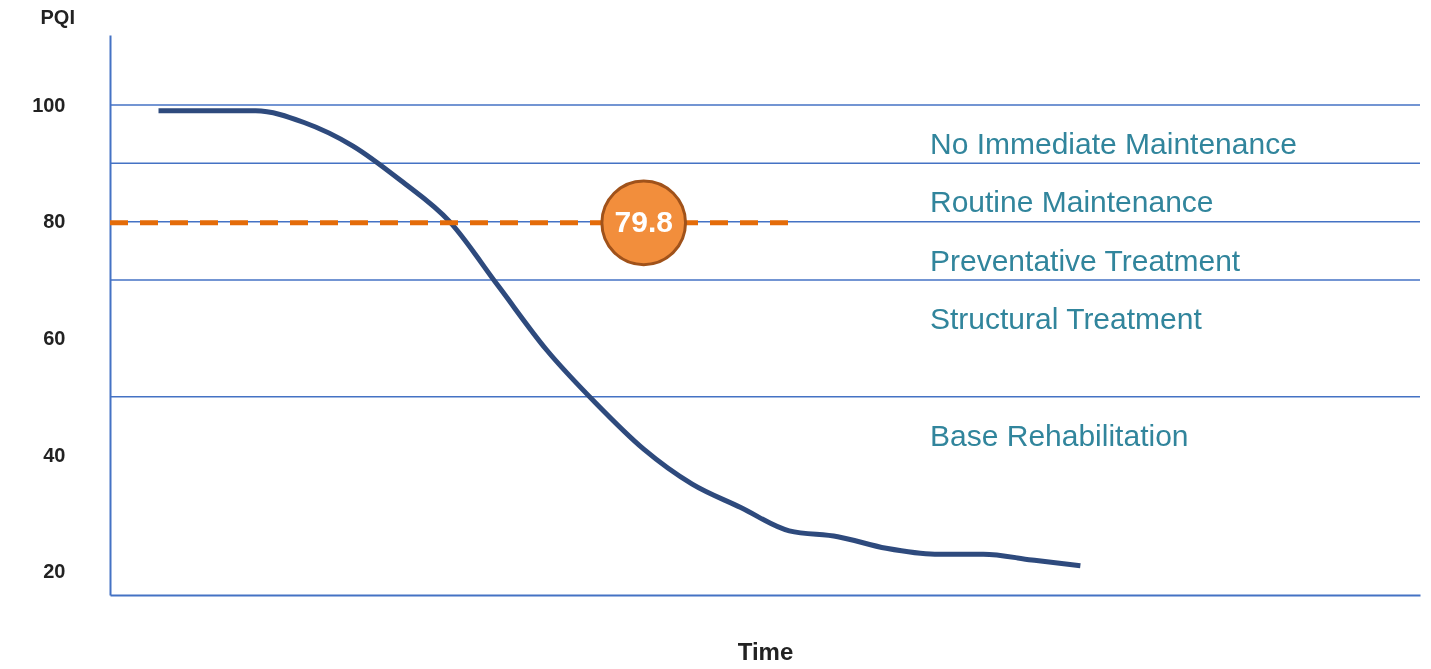  I want to click on data-label: 79.8, so click(643, 221).